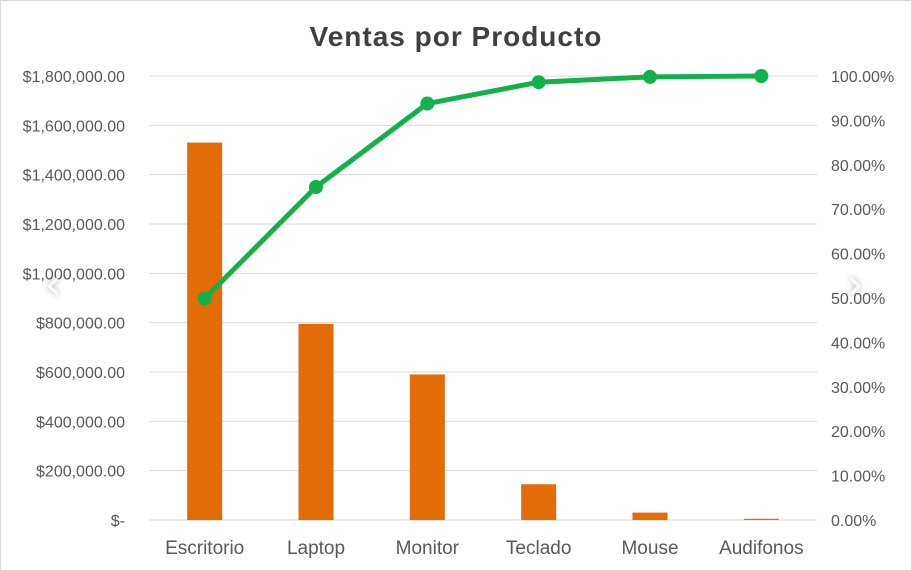  What do you see at coordinates (858, 255) in the screenshot?
I see `y2-tick-label: 60.00%` at bounding box center [858, 255].